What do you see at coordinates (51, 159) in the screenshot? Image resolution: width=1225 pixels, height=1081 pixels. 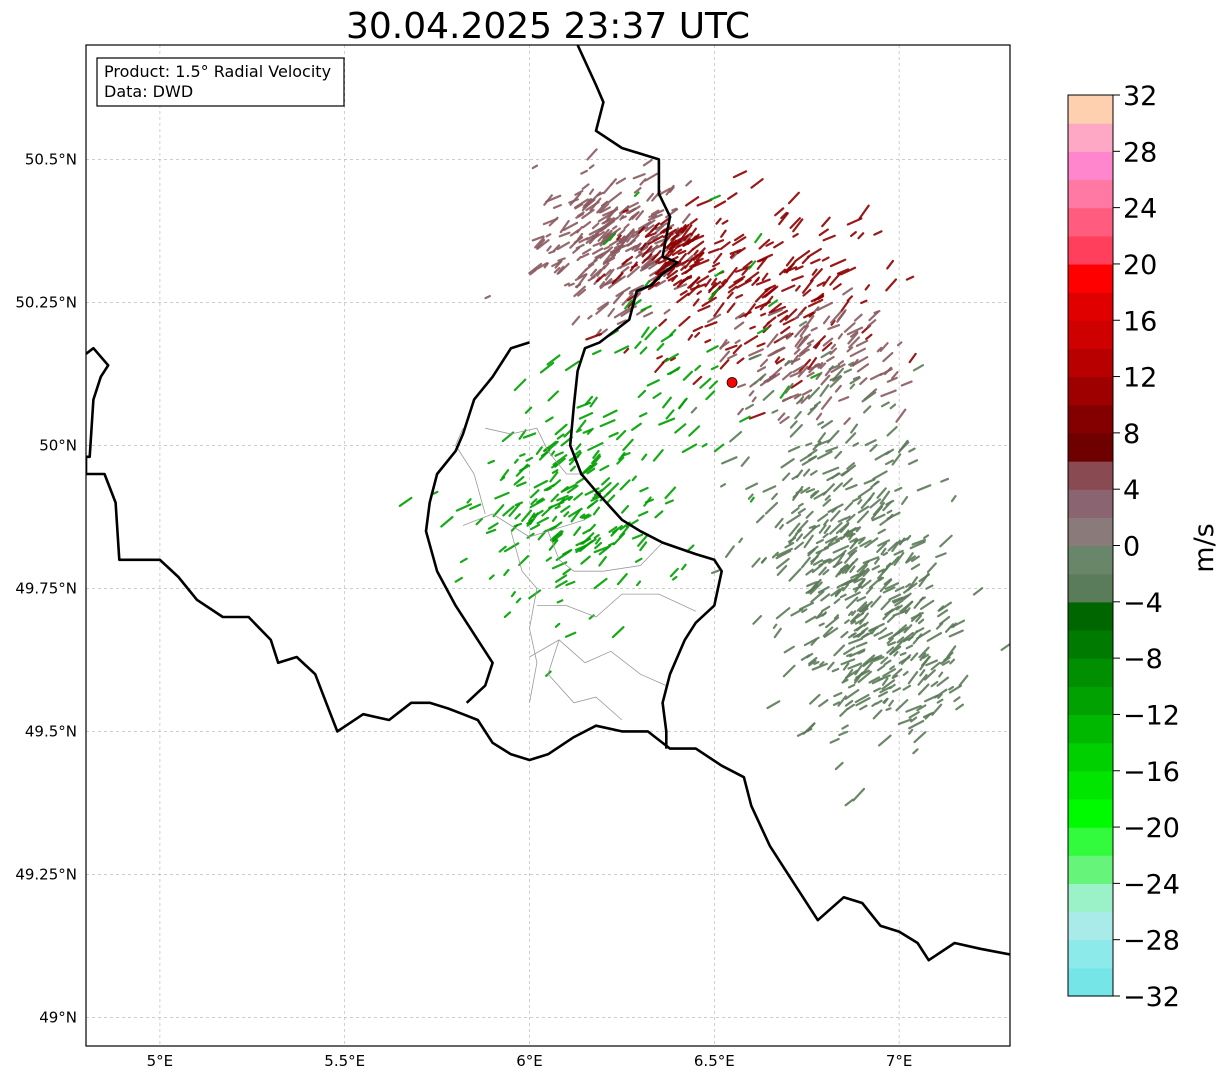 I see `lat-tick-label: 50.5°N` at bounding box center [51, 159].